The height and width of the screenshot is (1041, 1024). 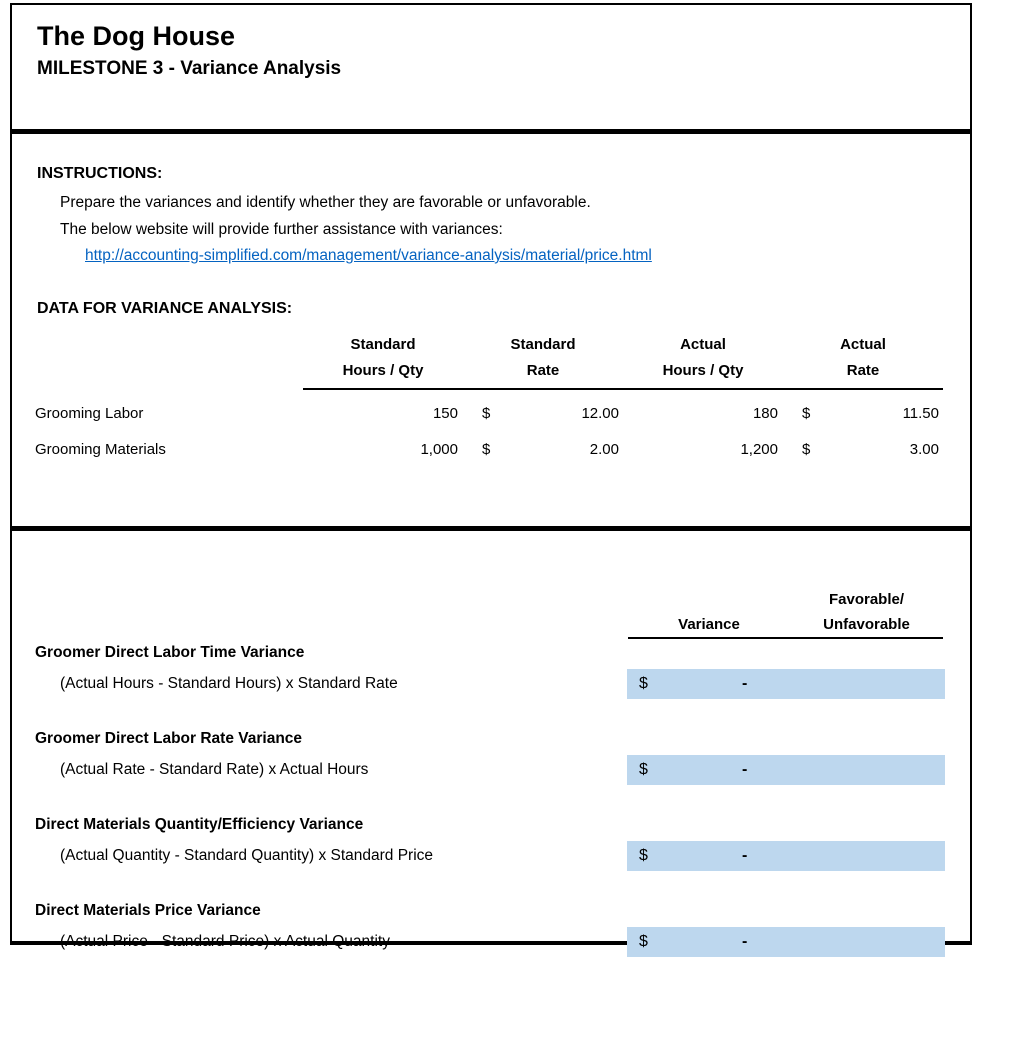 What do you see at coordinates (445, 413) in the screenshot?
I see `standard-qty-cell: 150` at bounding box center [445, 413].